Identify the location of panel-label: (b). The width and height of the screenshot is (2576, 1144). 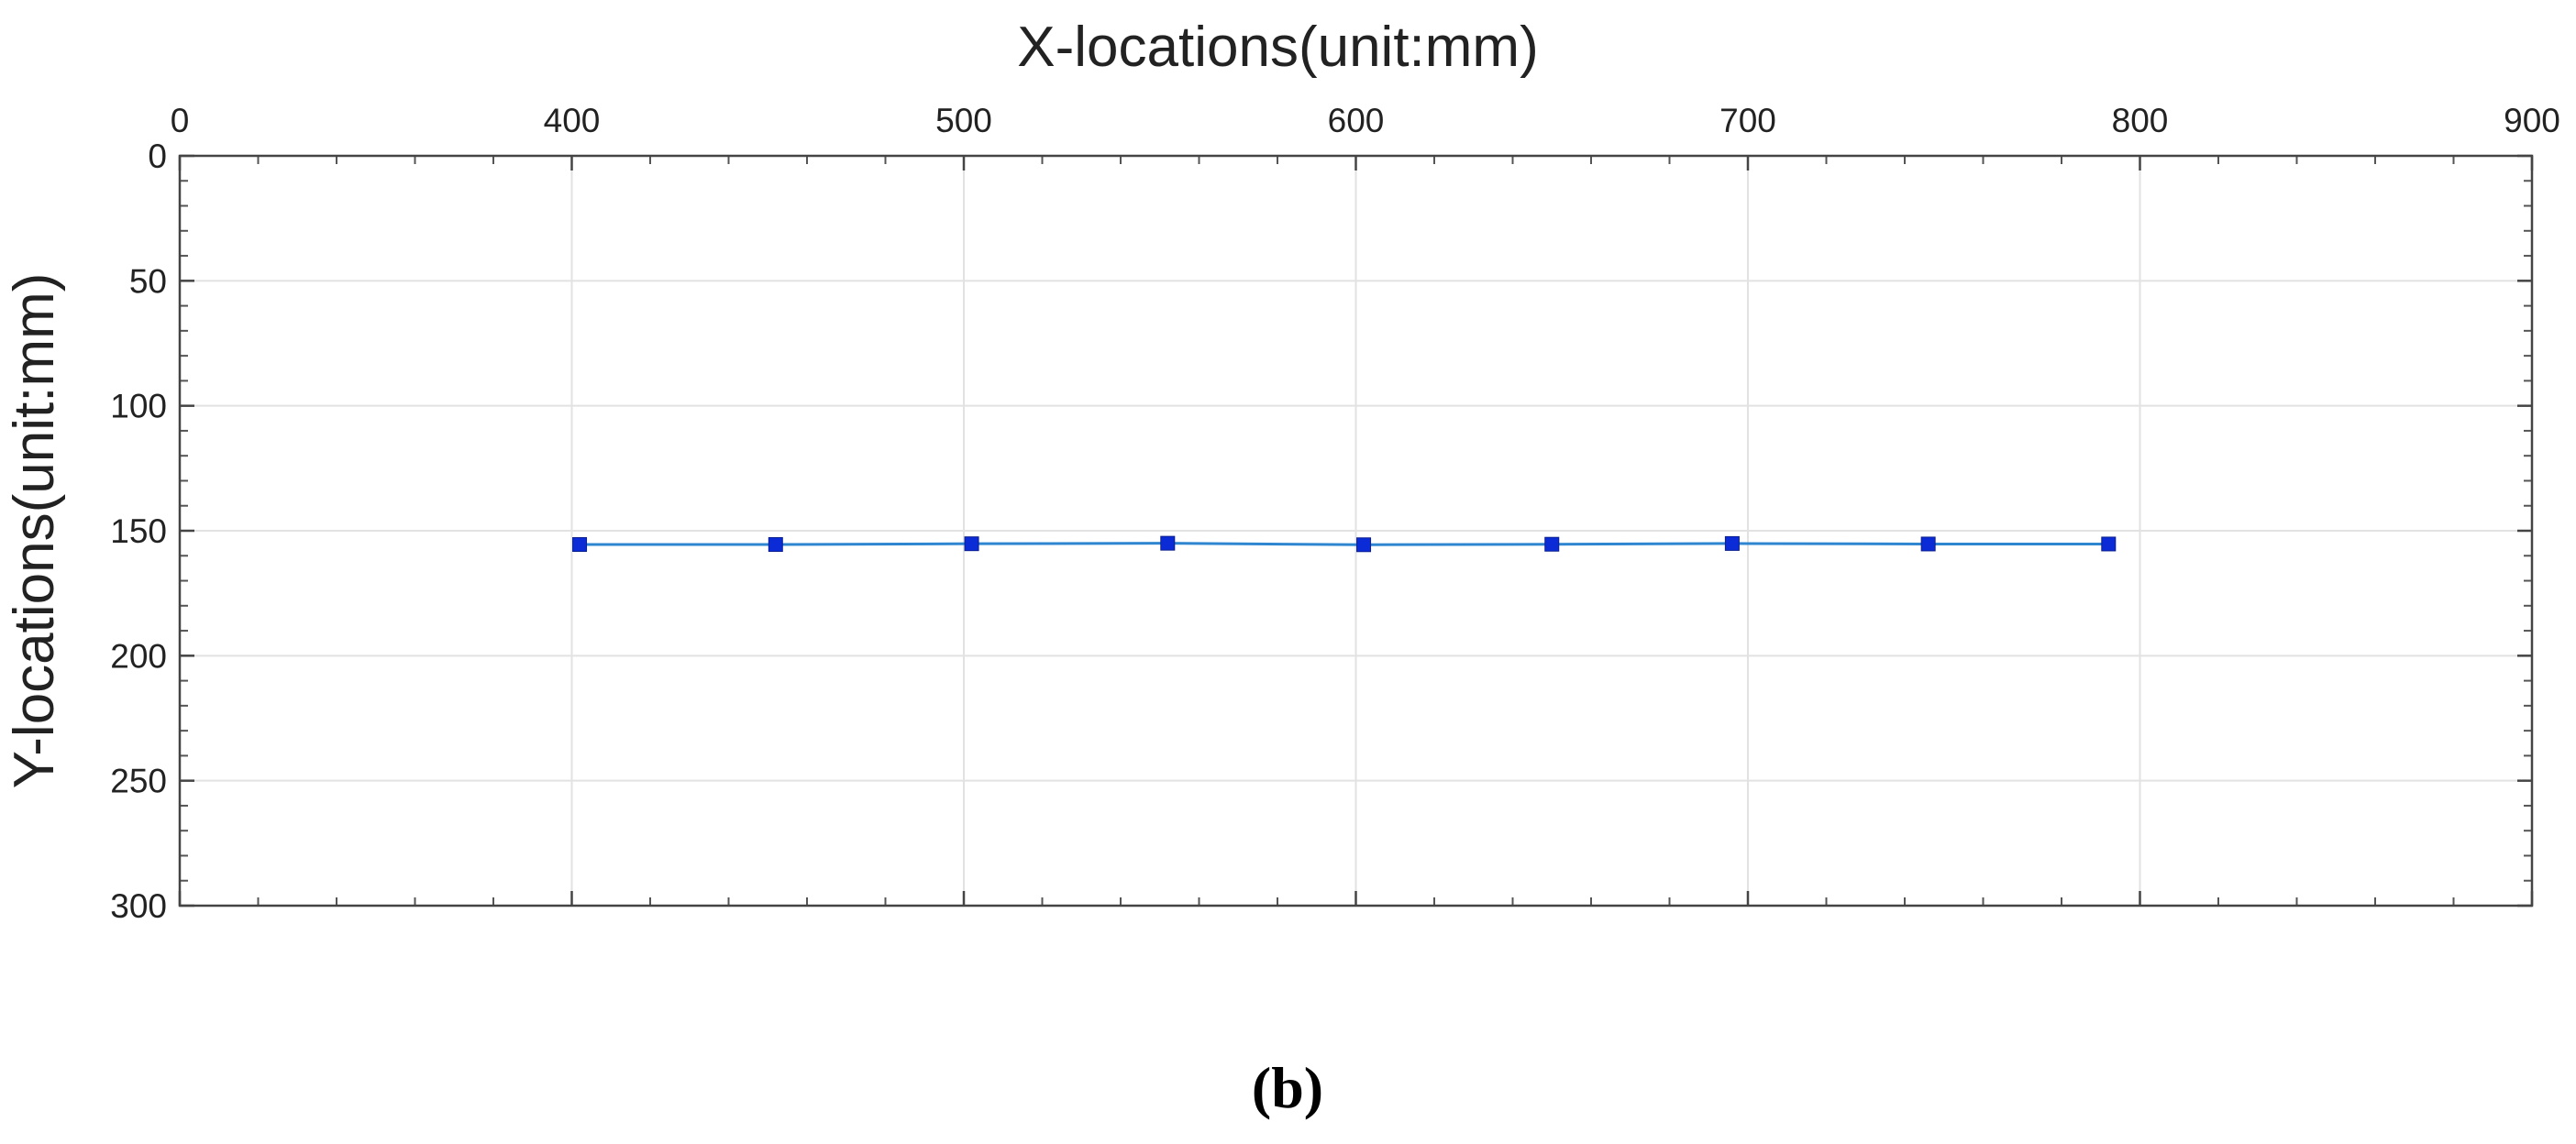
(1287, 1087).